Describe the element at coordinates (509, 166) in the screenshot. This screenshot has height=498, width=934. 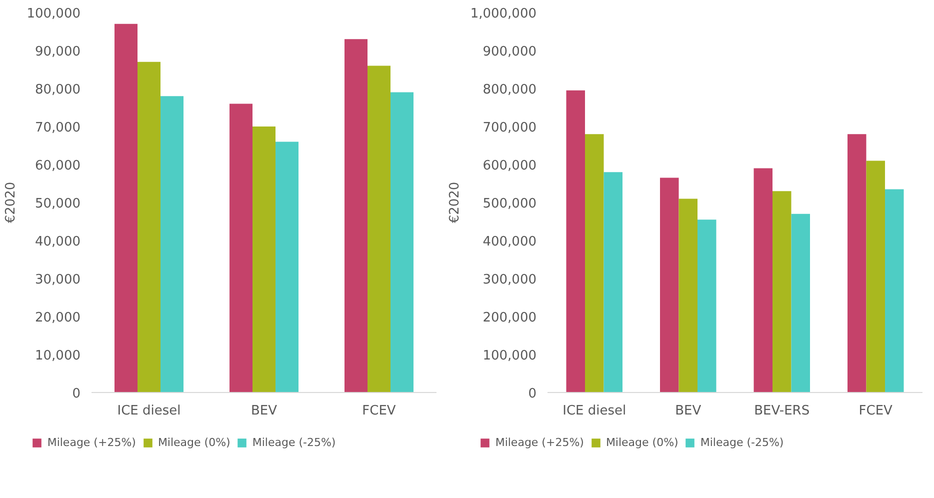
I see `y-tick-label: 600,000` at that location.